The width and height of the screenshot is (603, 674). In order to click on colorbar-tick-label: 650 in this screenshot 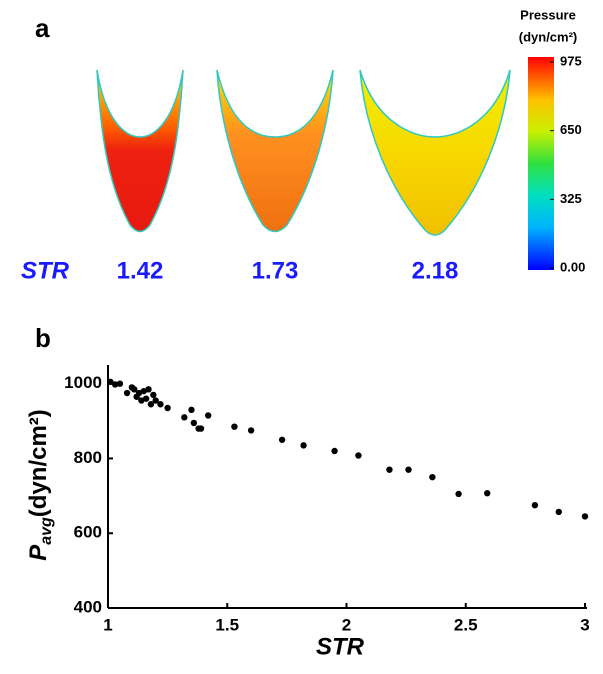, I will do `click(571, 129)`.